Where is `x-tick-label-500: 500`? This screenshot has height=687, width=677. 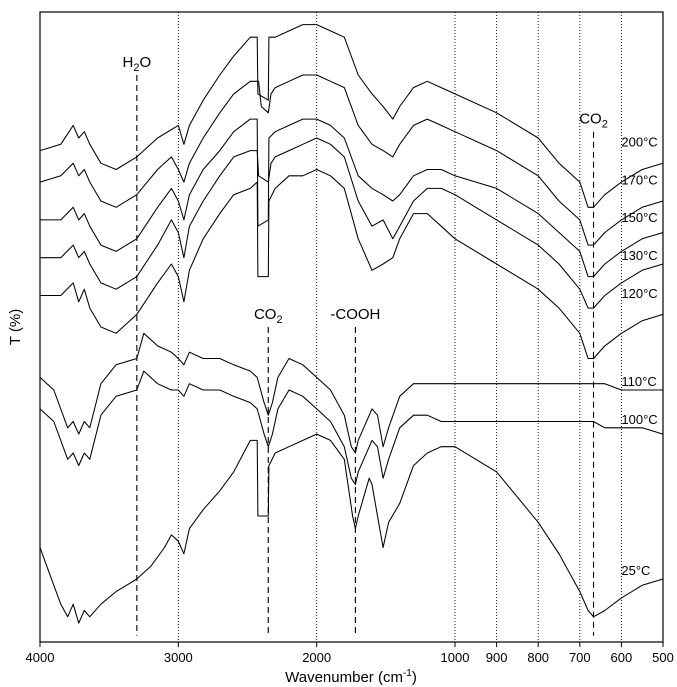
x-tick-label-500: 500 is located at coordinates (663, 657).